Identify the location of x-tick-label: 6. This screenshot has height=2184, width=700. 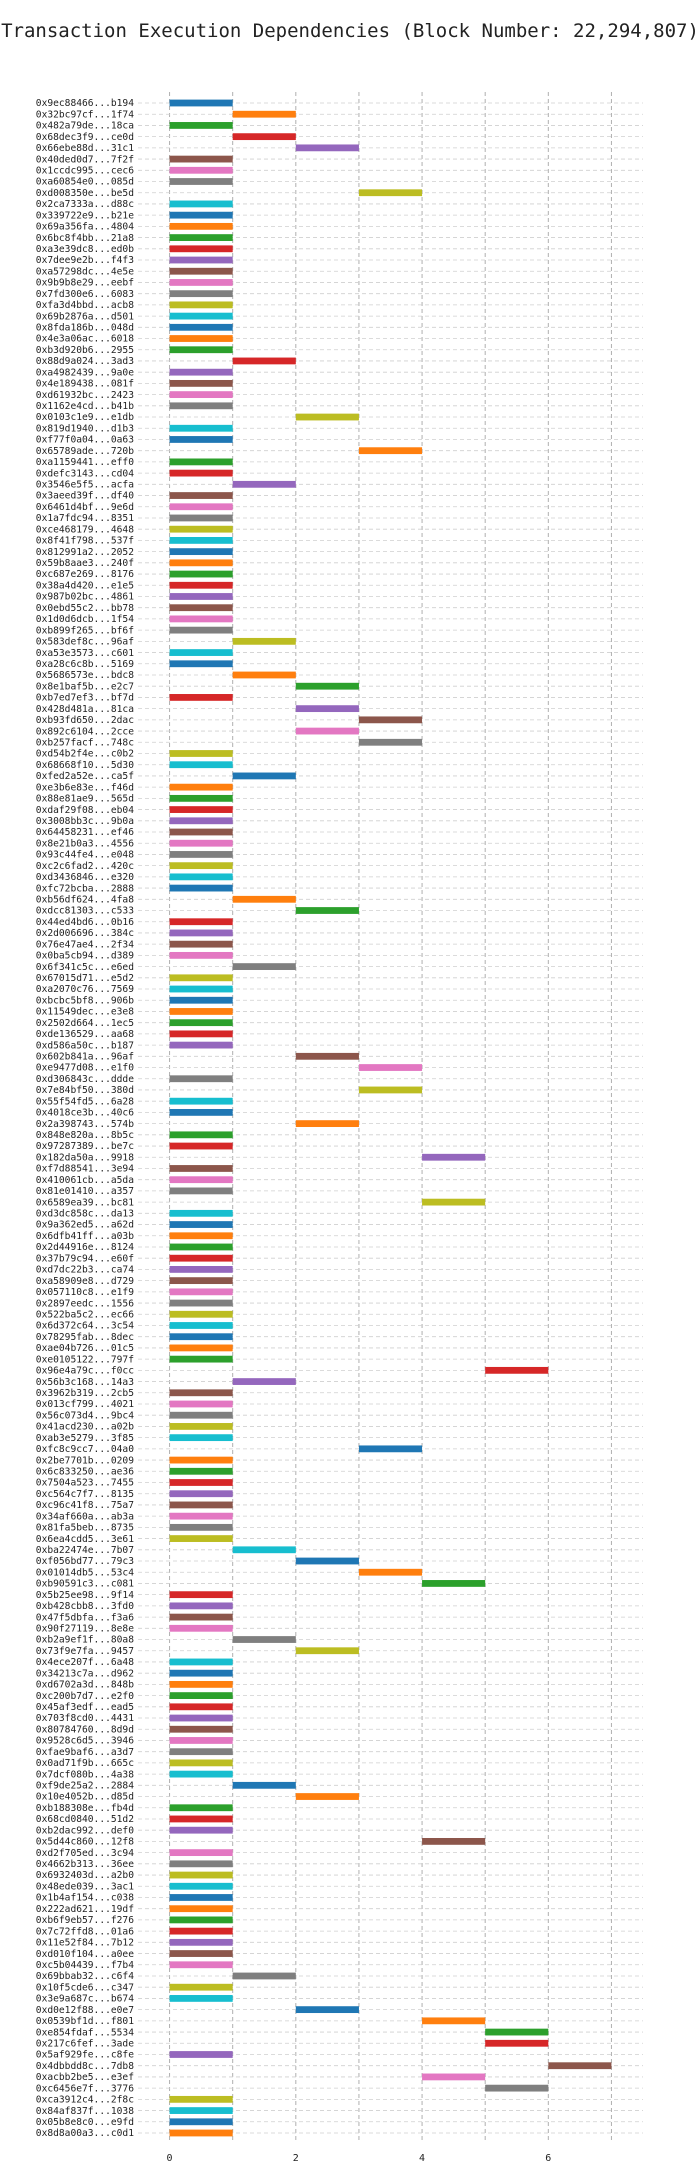
(548, 2158).